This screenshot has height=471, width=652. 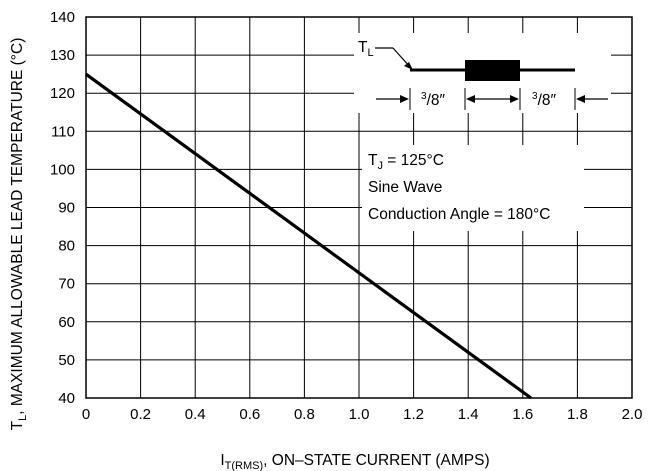 I want to click on conduction-angle-label: Conduction Angle = 180°C, so click(x=459, y=214).